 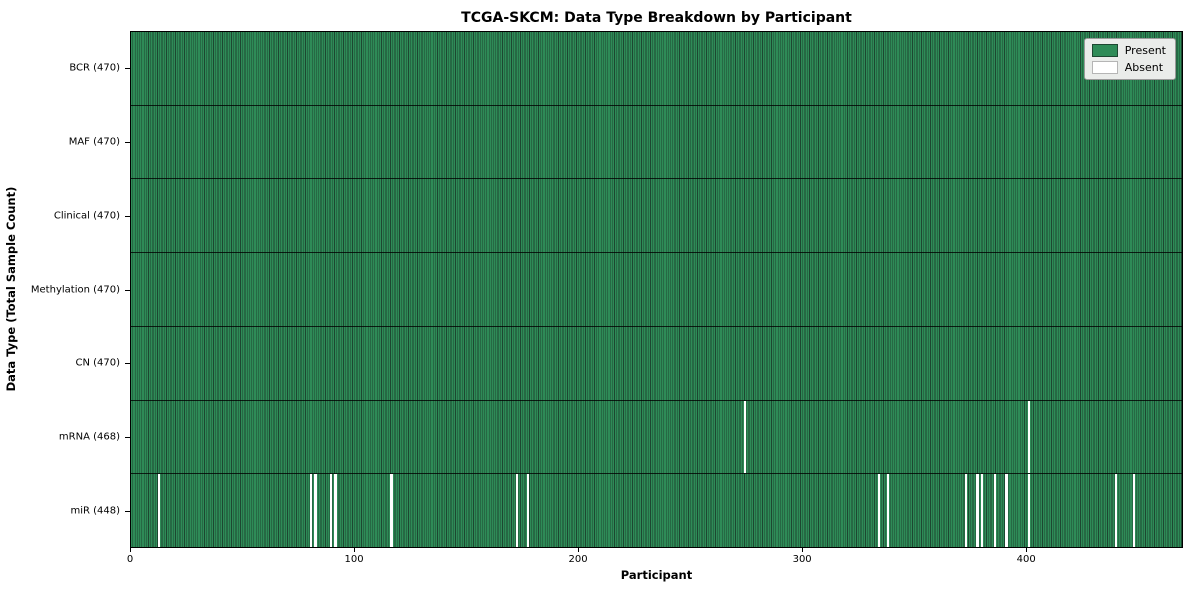 What do you see at coordinates (802, 559) in the screenshot?
I see `xtick-label-300: 300` at bounding box center [802, 559].